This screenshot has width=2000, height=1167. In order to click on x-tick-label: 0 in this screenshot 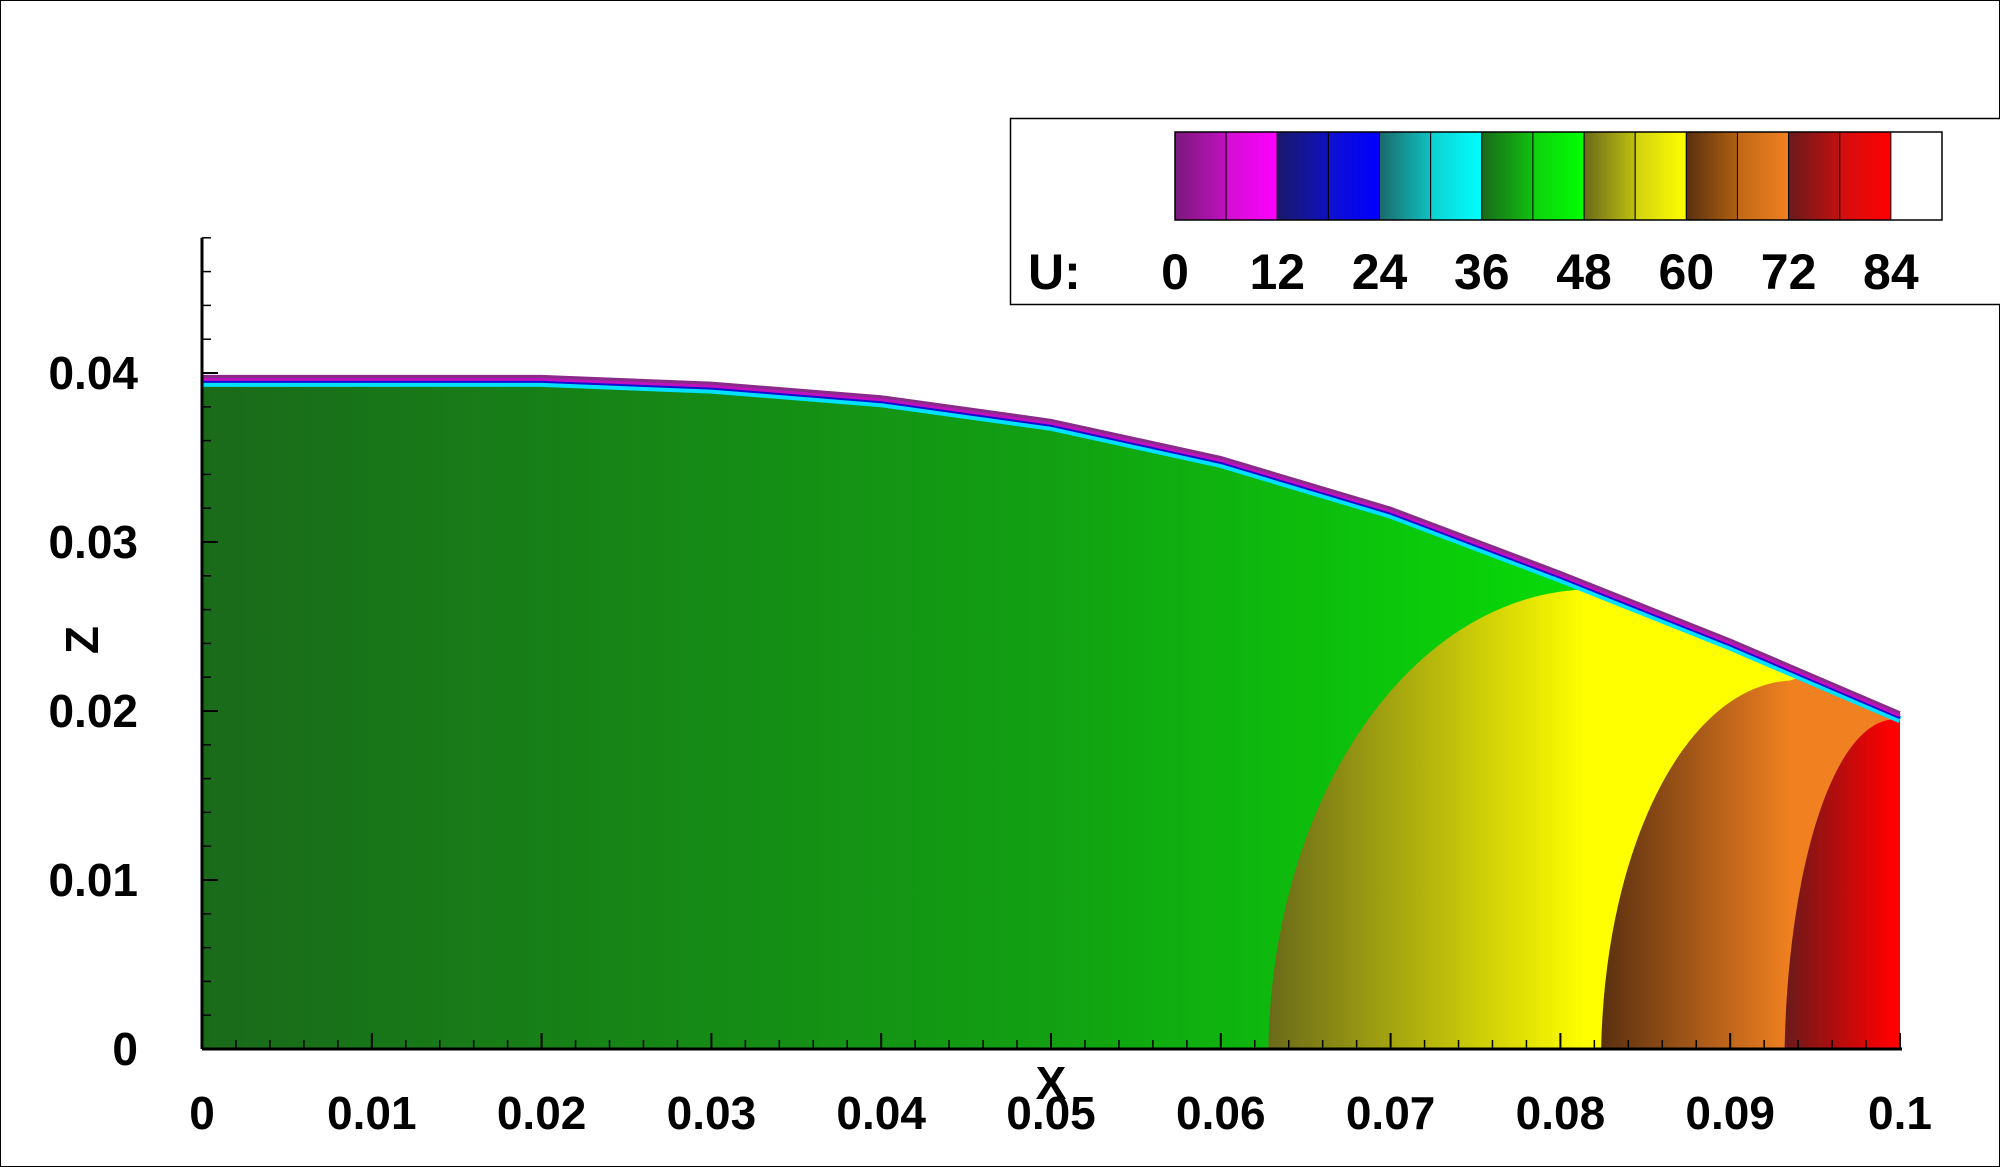, I will do `click(202, 1113)`.